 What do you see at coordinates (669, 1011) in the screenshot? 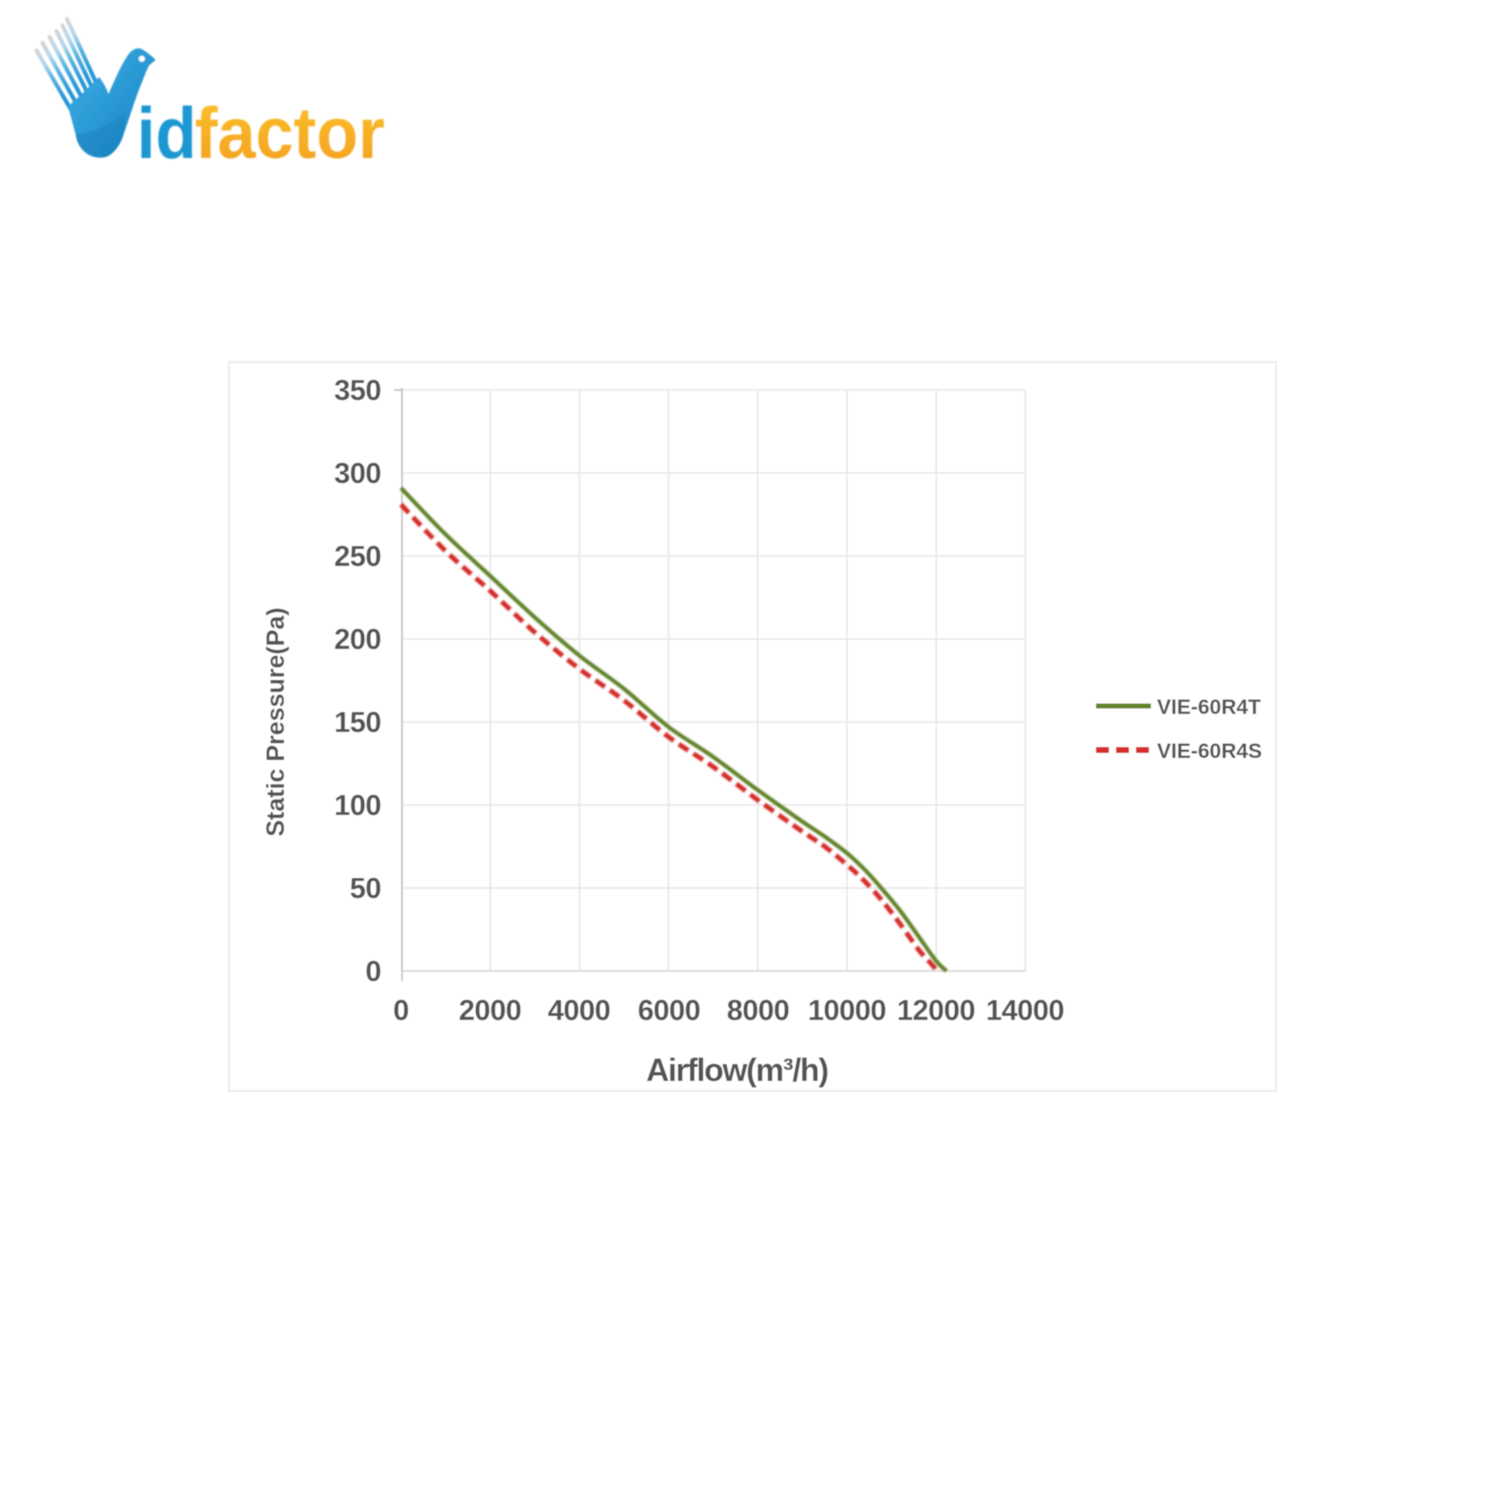
I see `svg-text: 6000` at bounding box center [669, 1011].